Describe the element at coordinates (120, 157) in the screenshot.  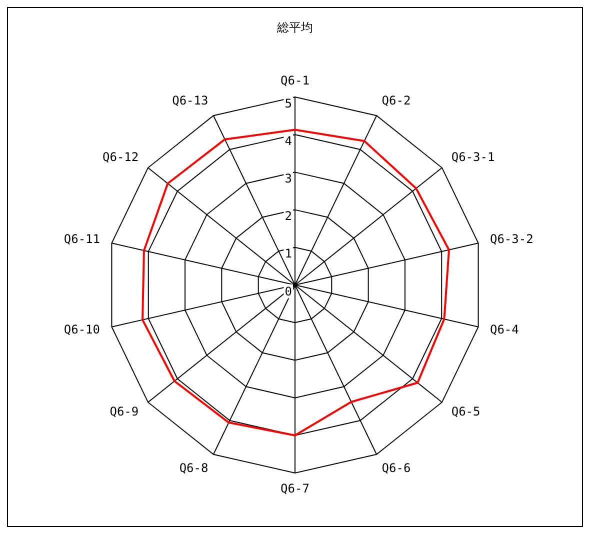
I see `spoke-label: Q6-12` at that location.